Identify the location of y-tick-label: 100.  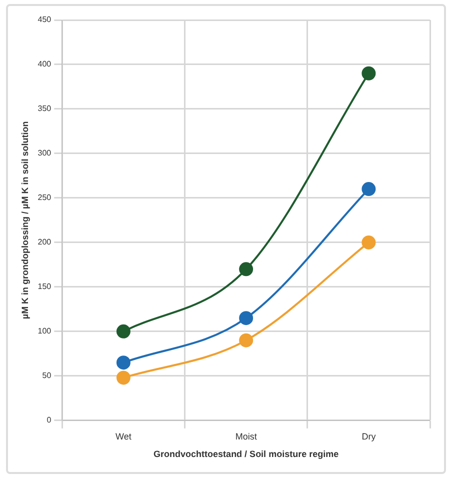
(45, 331).